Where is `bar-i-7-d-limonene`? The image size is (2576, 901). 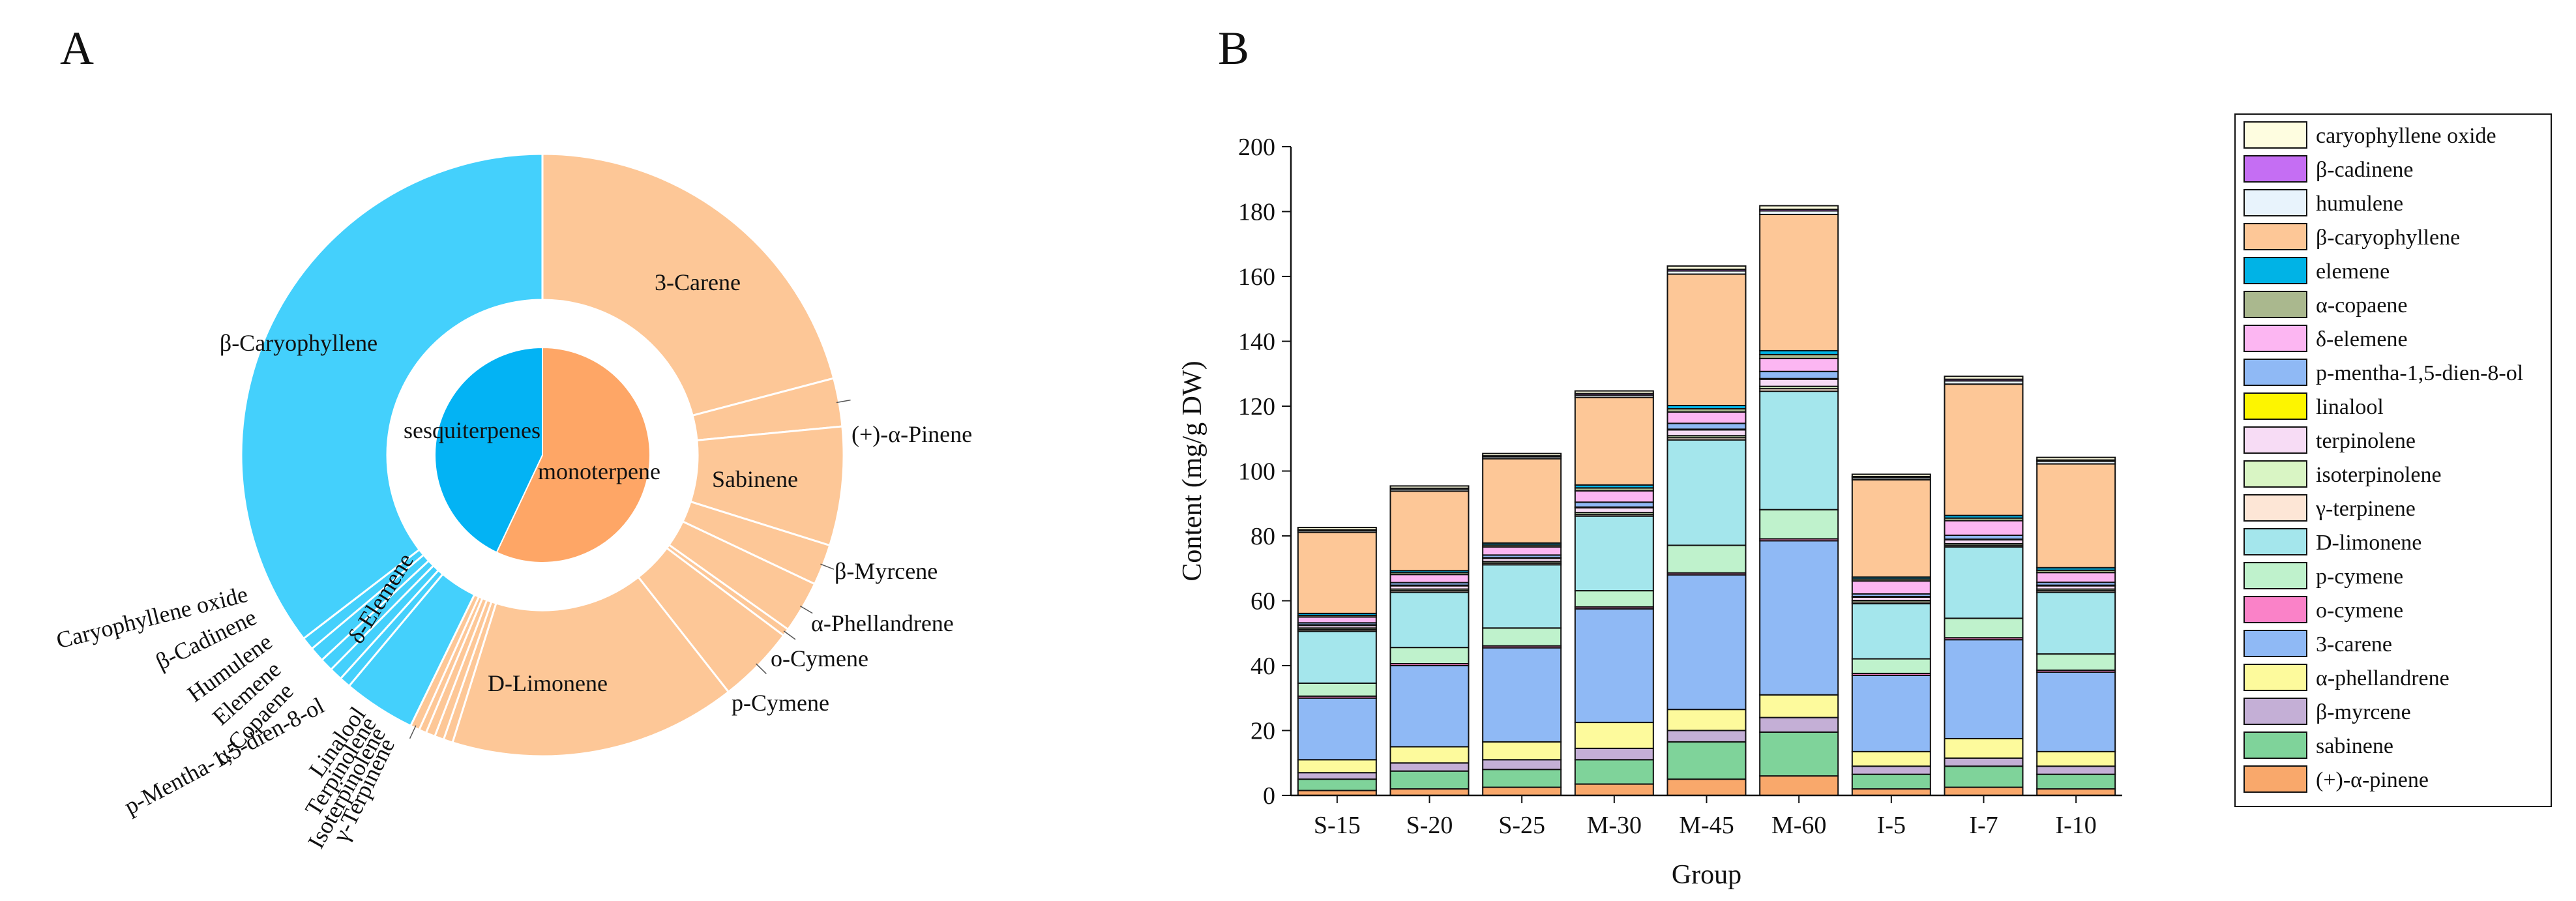
bar-i-7-d-limonene is located at coordinates (1984, 582).